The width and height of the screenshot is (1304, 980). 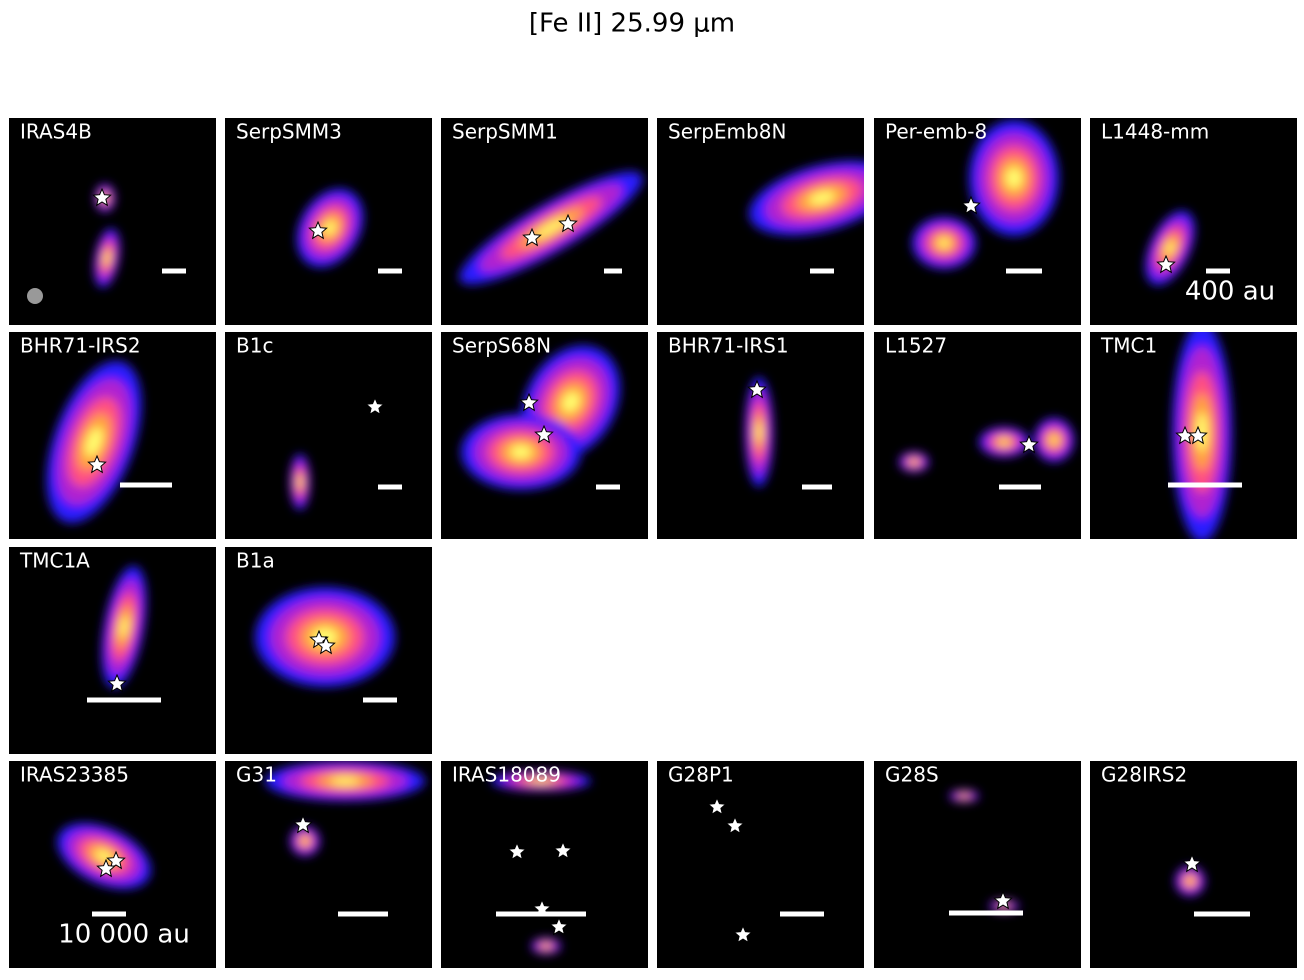 I want to click on panel: Per-emb-8, so click(x=977, y=221).